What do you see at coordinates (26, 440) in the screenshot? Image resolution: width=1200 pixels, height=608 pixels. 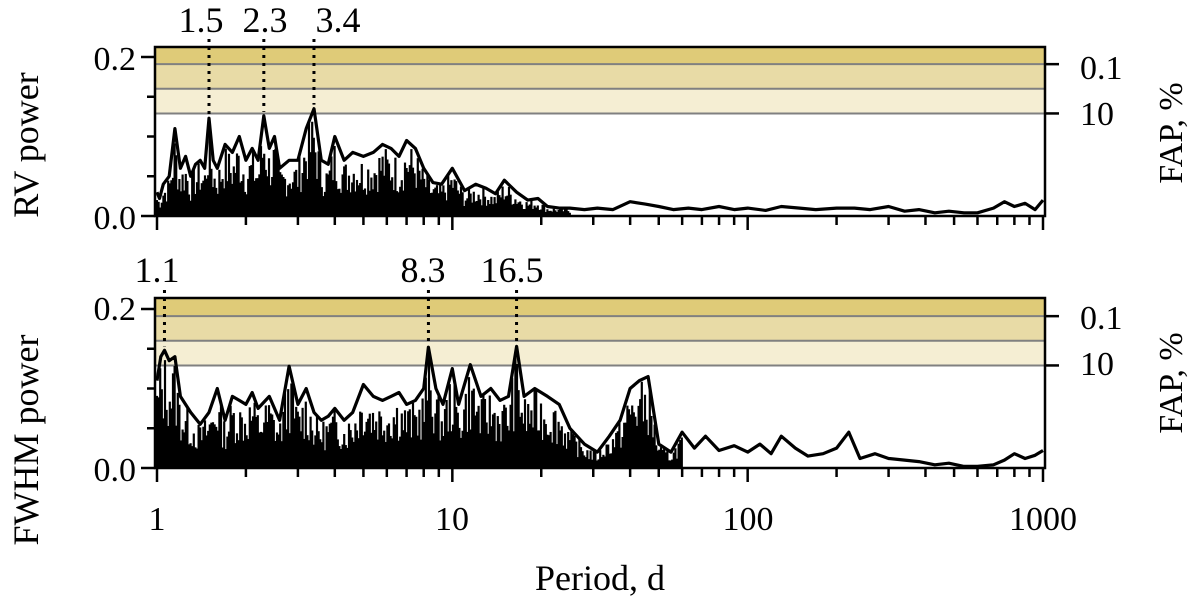 I see `y-axis-label-fwhm-power: FWHM power` at bounding box center [26, 440].